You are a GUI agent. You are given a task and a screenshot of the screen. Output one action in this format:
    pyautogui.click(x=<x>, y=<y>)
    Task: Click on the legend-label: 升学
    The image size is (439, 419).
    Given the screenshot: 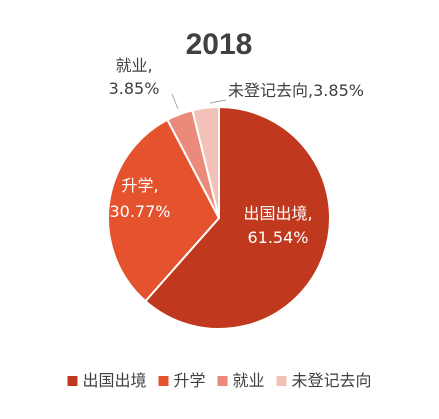 What is the action you would take?
    pyautogui.click(x=190, y=380)
    